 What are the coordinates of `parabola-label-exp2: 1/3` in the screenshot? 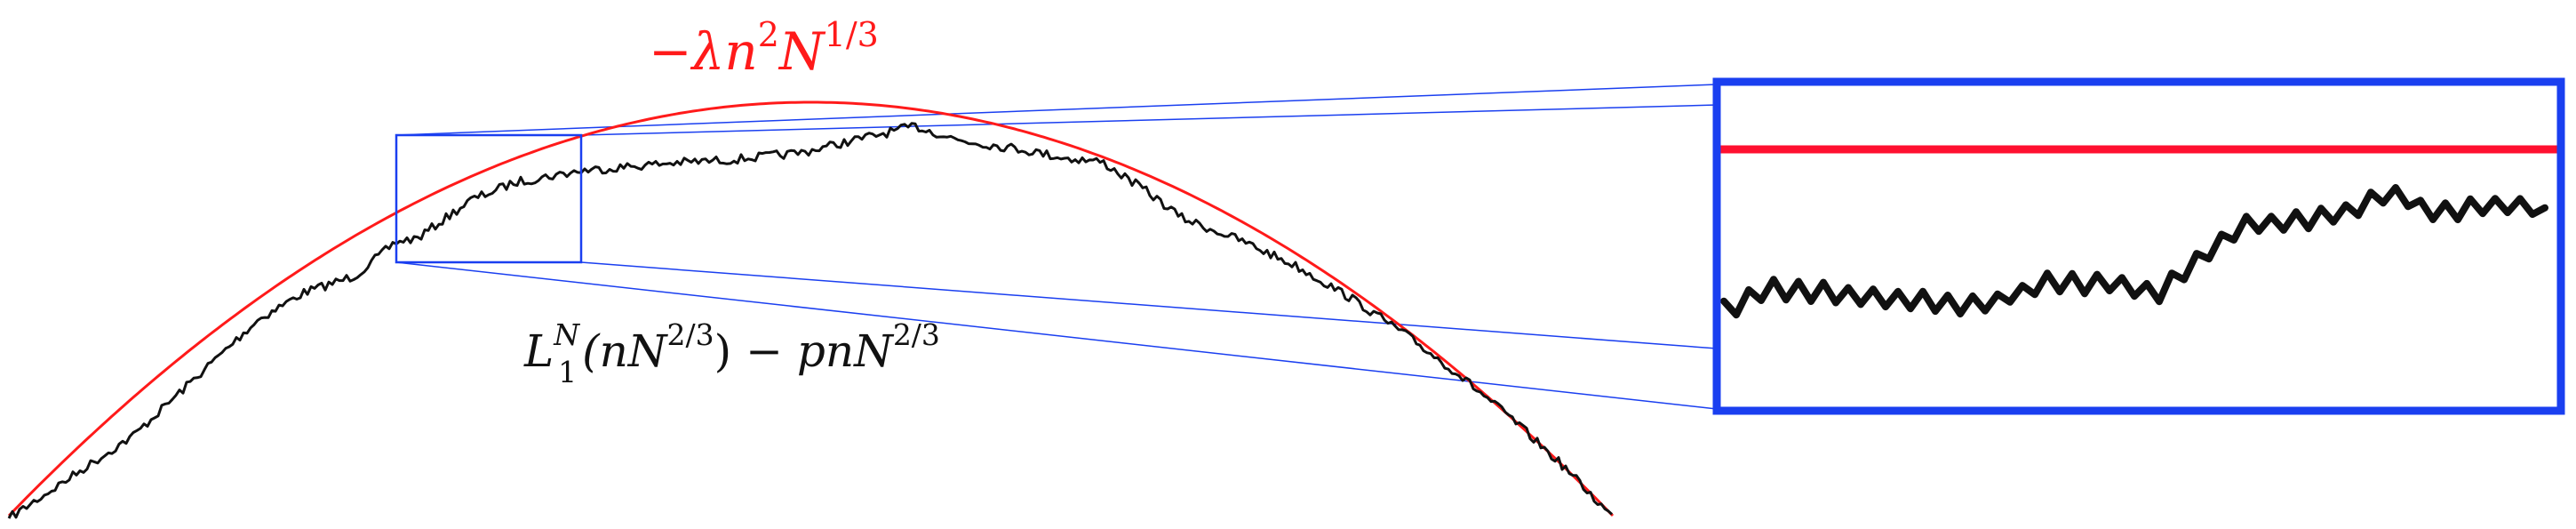 It's located at (852, 34).